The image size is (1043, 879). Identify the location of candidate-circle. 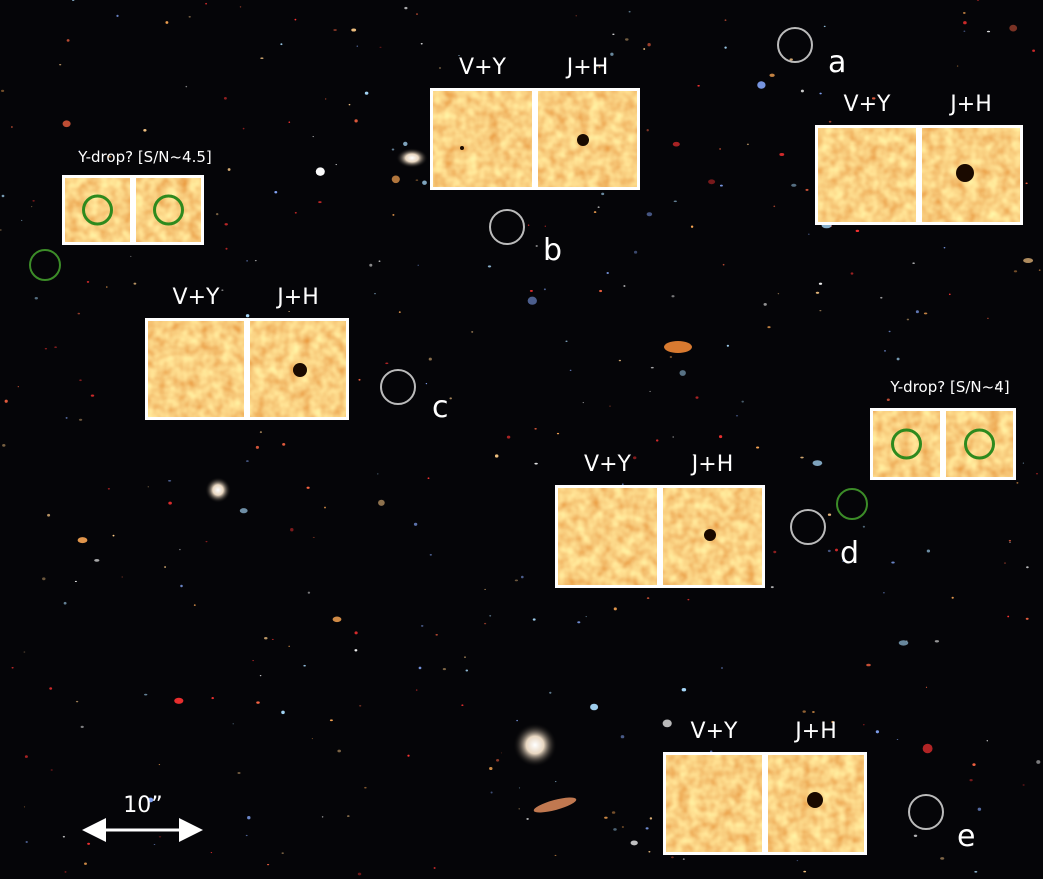
(97, 210).